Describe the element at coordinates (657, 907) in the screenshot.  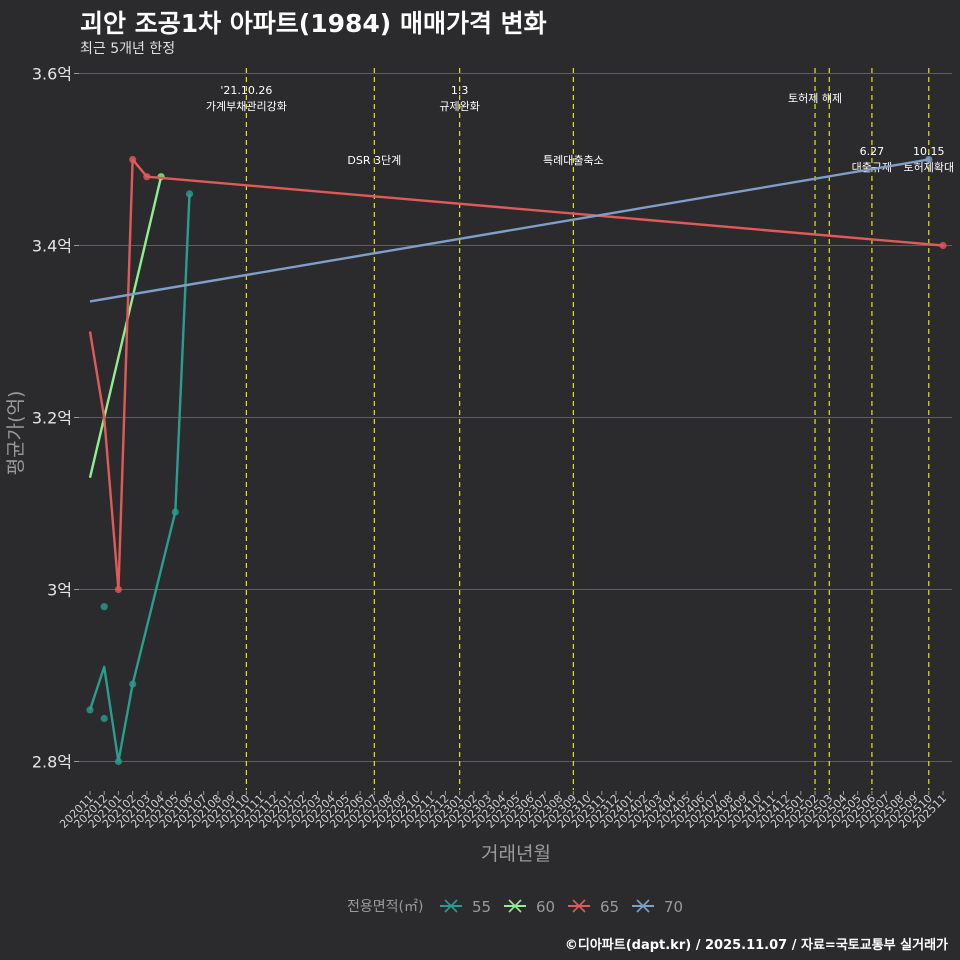
I see `legend-item-70: 70` at that location.